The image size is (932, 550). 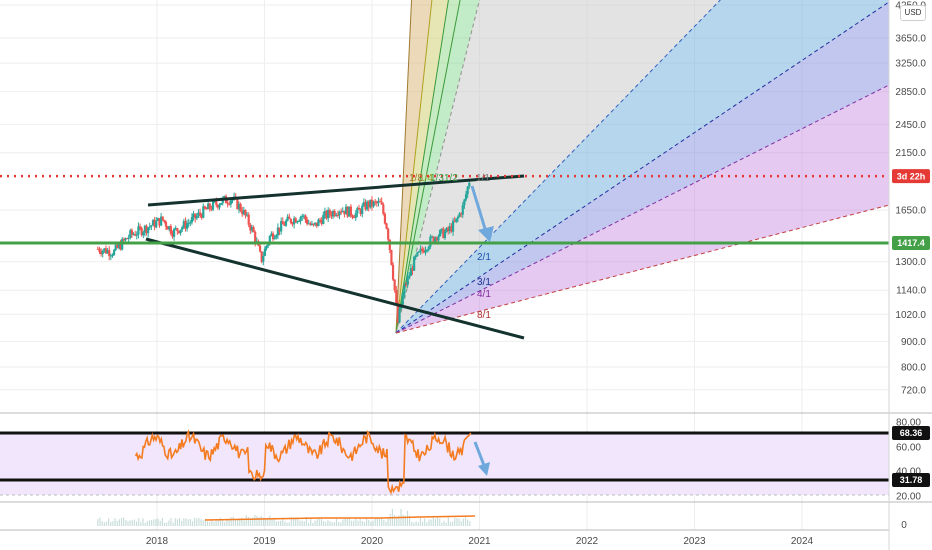 I want to click on time-axis: 2018 2019 2020 2021 2022 2023 2024, so click(x=480, y=541).